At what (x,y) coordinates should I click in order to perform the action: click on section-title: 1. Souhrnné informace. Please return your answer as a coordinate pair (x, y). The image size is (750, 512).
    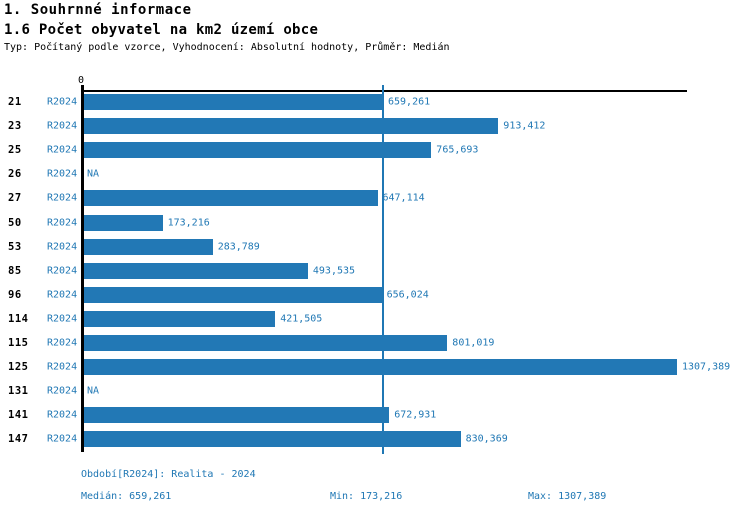
    Looking at the image, I should click on (98, 10).